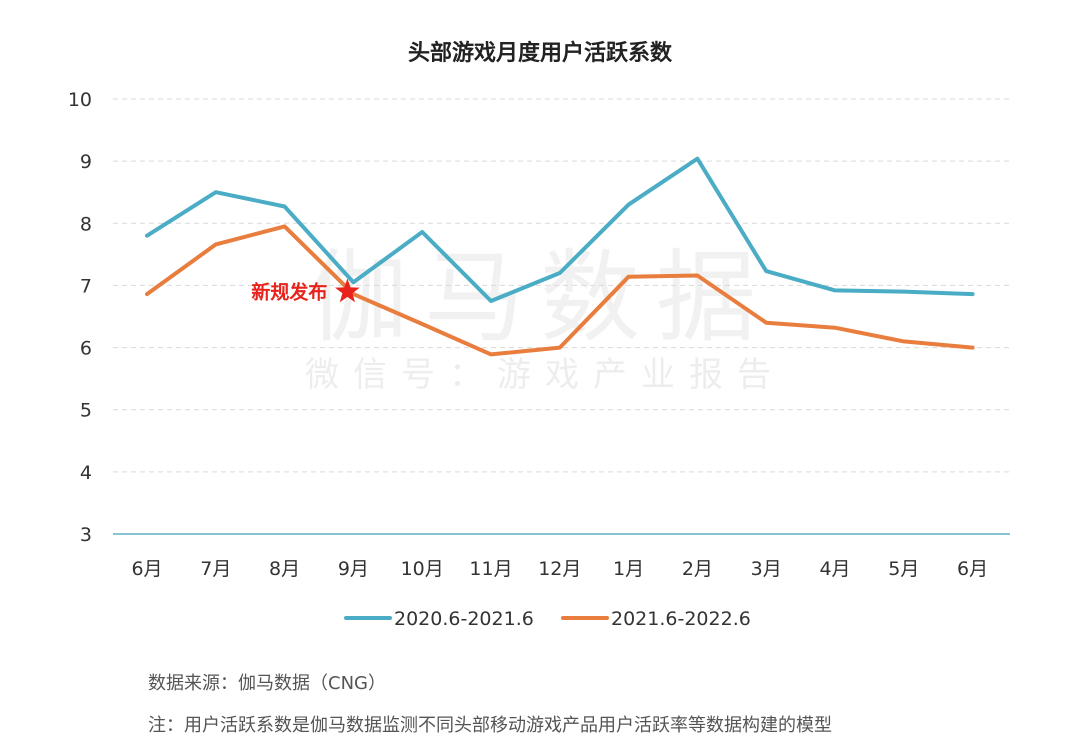 The image size is (1080, 746). I want to click on y-tick-label: 3, so click(86, 535).